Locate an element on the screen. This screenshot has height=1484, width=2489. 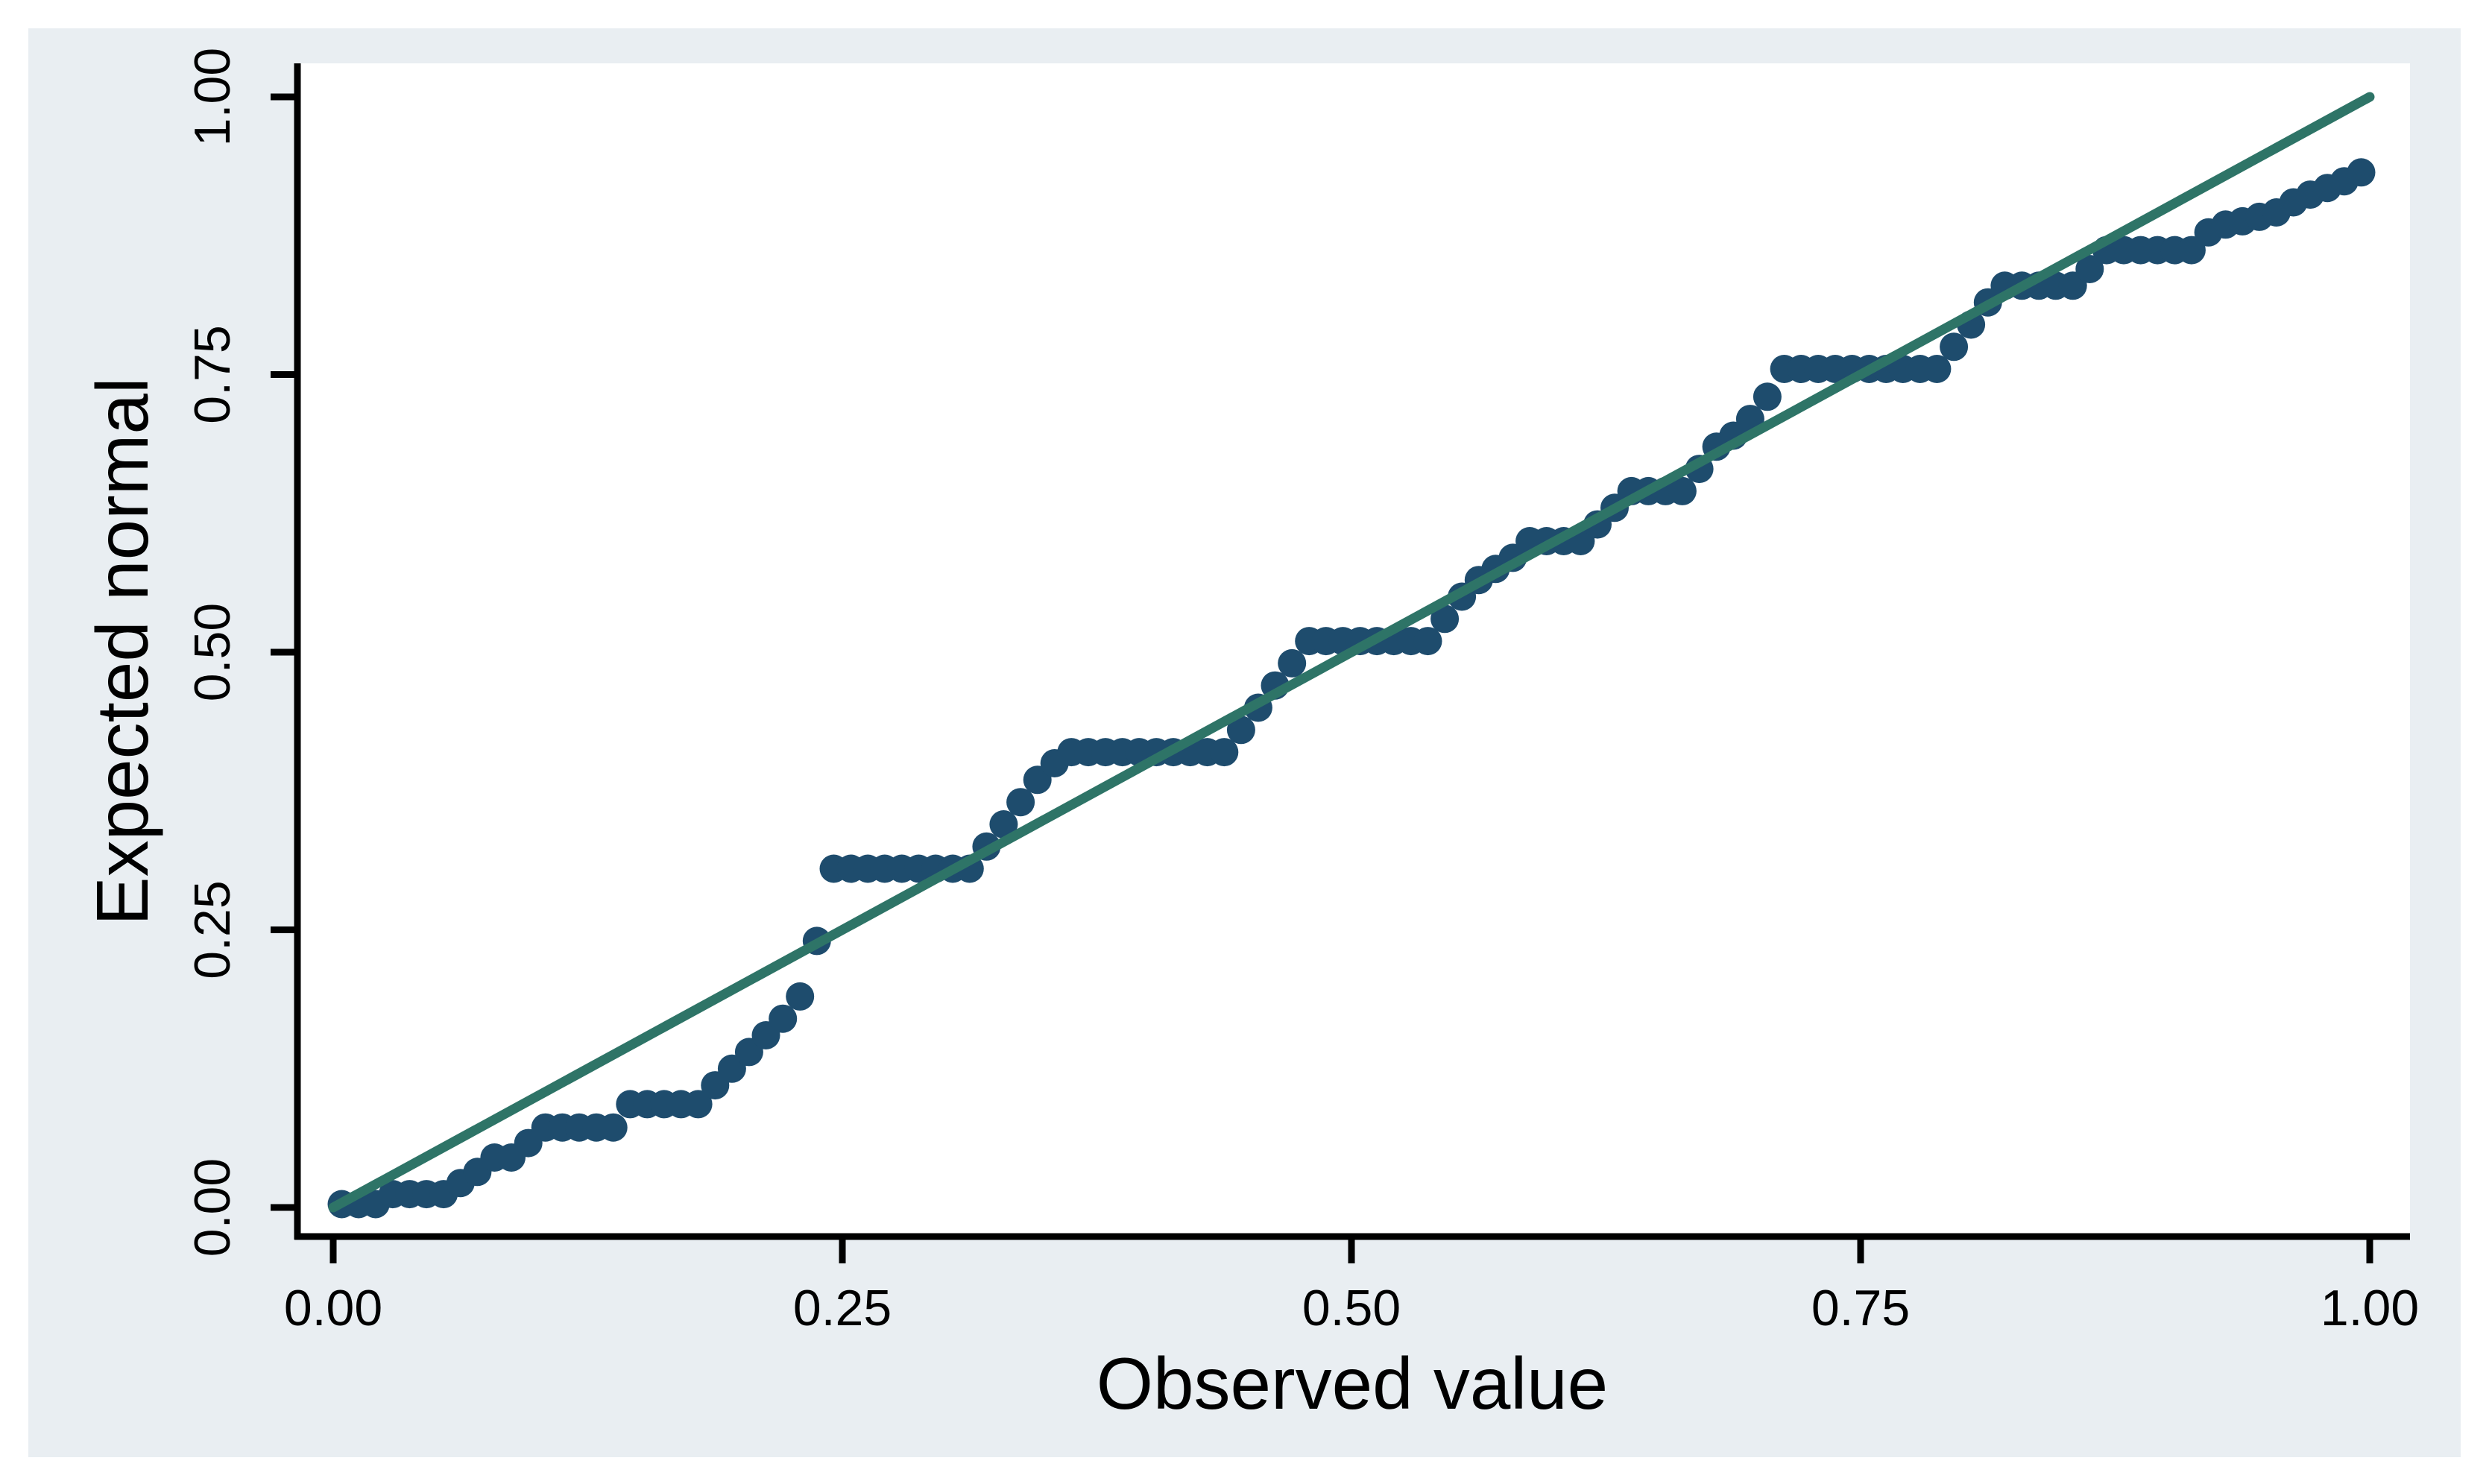
x-tick-label: 0.75 is located at coordinates (1860, 1308).